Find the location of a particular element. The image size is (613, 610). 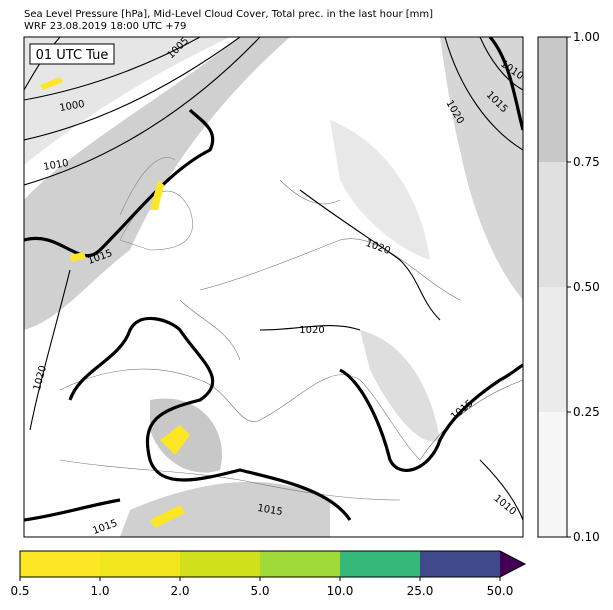

cloud-colorbar: 0.10 0.25 0.50 0.75 1.00 is located at coordinates (568, 287).